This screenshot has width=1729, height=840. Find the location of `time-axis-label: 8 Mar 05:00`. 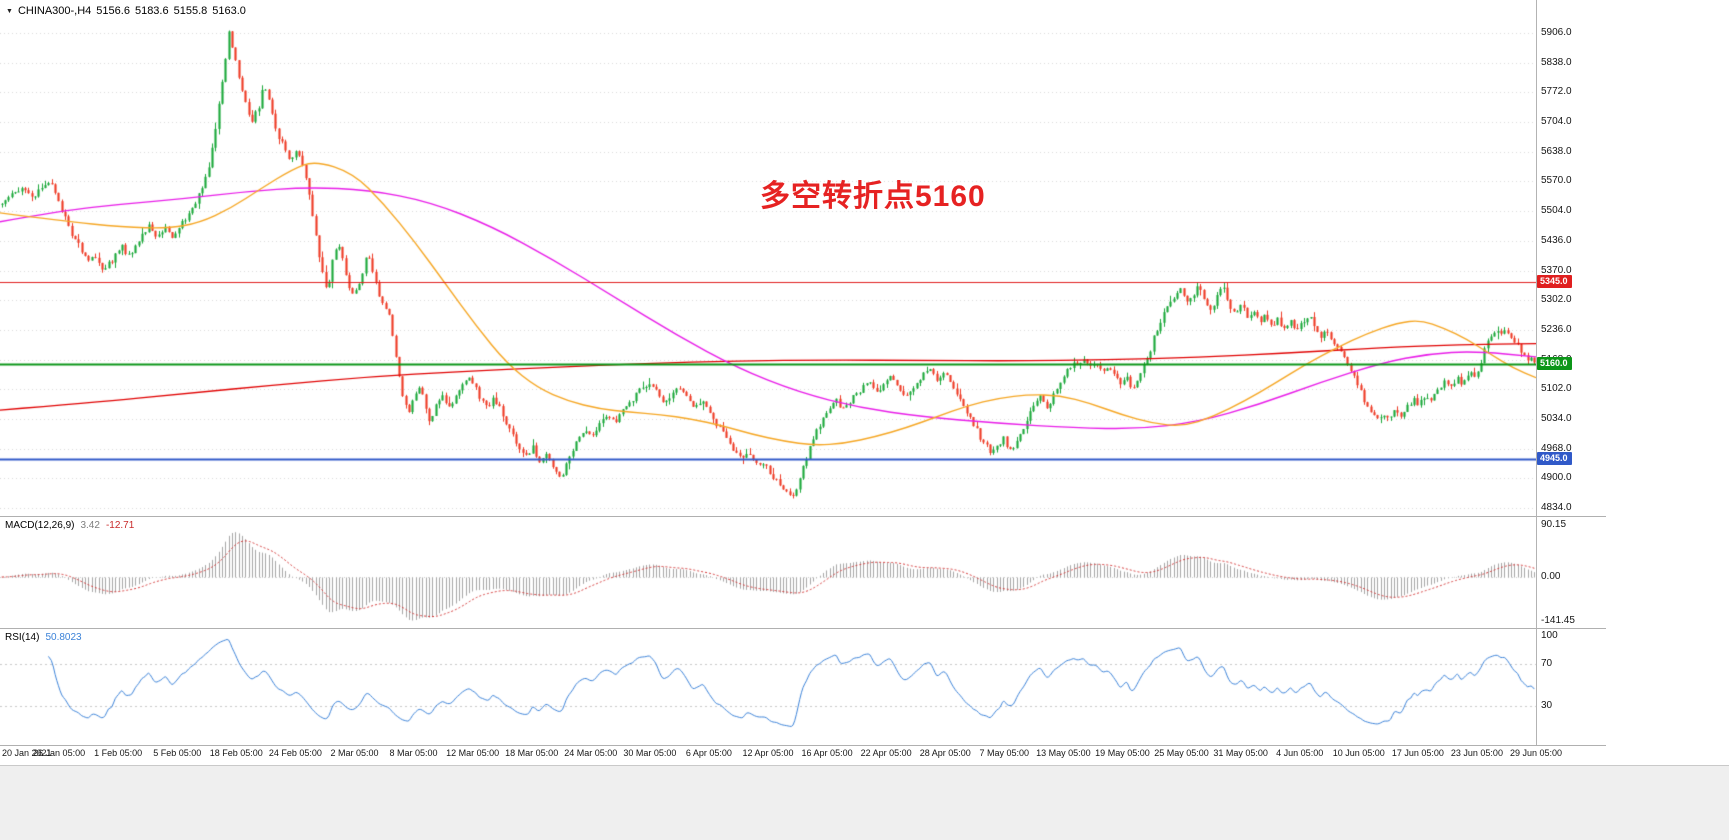

time-axis-label: 8 Mar 05:00 is located at coordinates (413, 753).